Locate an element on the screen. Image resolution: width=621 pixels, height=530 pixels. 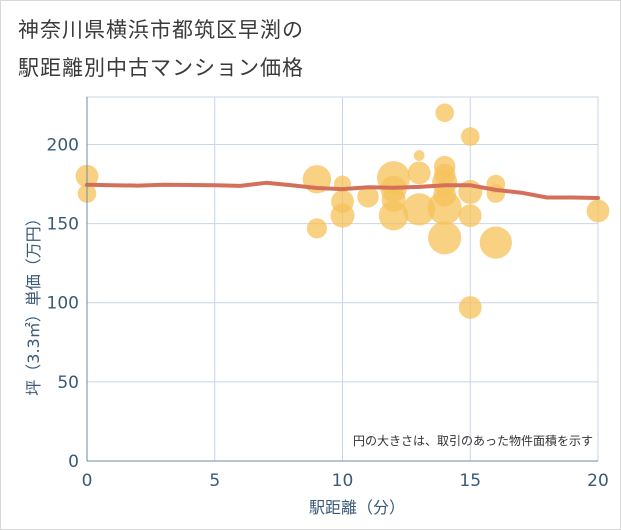
y-tick-label: 0 is located at coordinates (73, 462).